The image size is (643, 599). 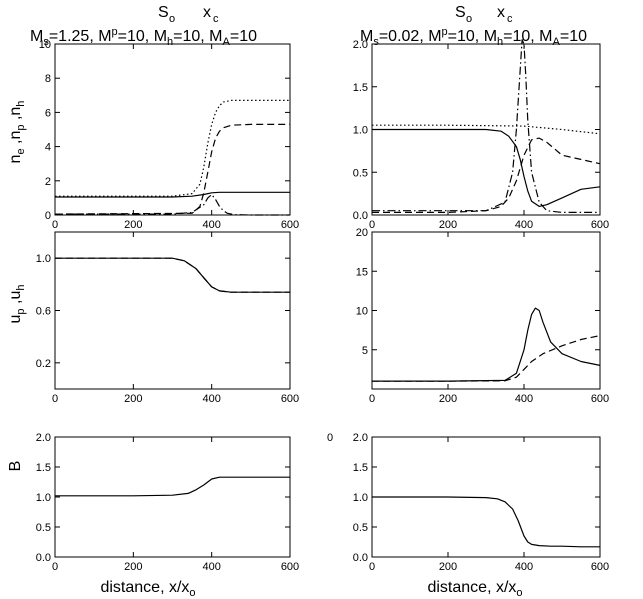 What do you see at coordinates (43, 438) in the screenshot?
I see `left-bot-ytick-label: 2.0` at bounding box center [43, 438].